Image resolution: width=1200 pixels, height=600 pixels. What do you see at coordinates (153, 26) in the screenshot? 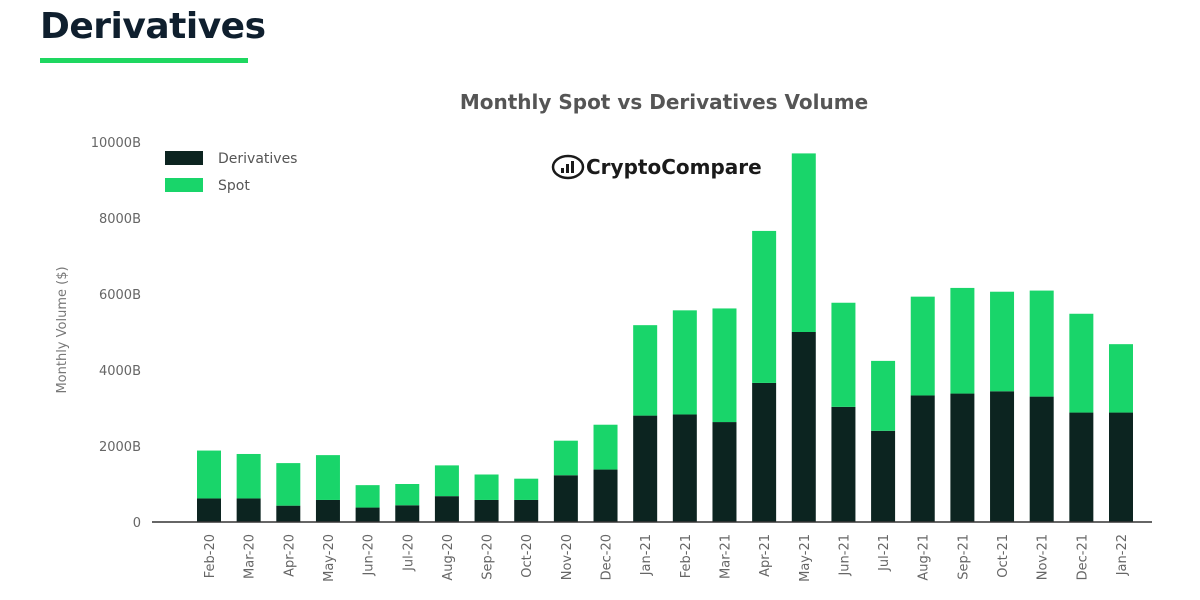
I see `page-title: Derivatives` at bounding box center [153, 26].